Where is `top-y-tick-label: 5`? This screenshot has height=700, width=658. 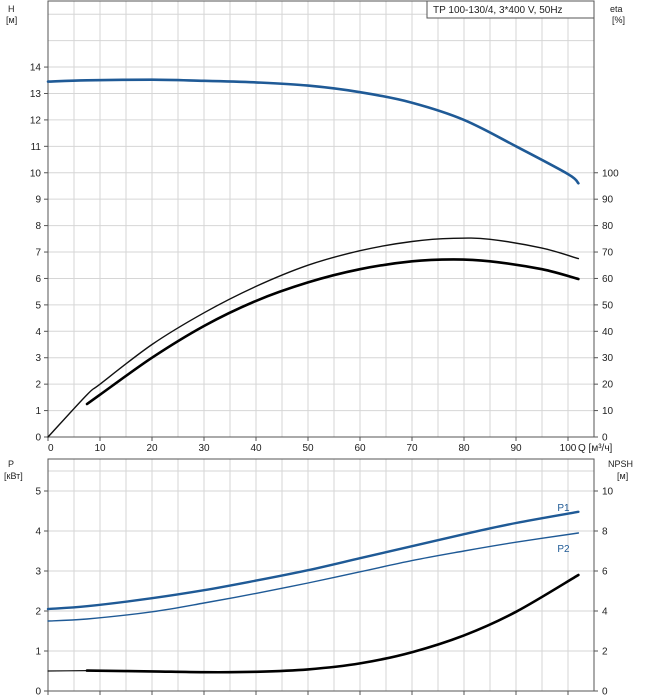 top-y-tick-label: 5 is located at coordinates (38, 305).